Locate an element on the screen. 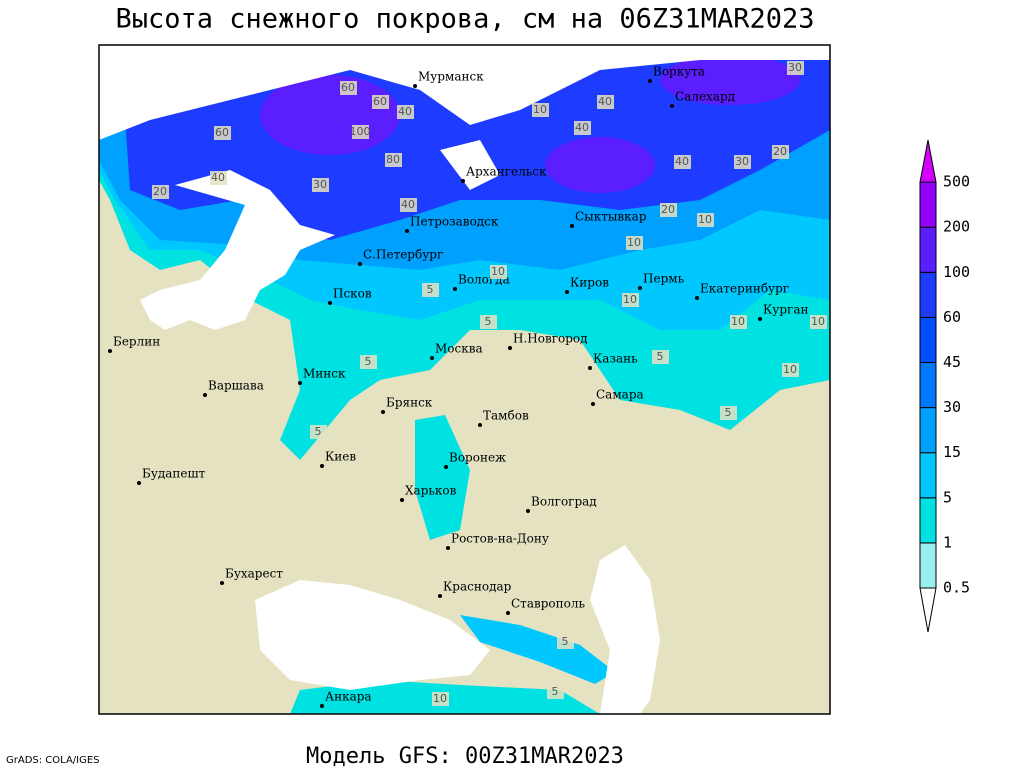 The height and width of the screenshot is (768, 1024). city-label: Киров is located at coordinates (589, 283).